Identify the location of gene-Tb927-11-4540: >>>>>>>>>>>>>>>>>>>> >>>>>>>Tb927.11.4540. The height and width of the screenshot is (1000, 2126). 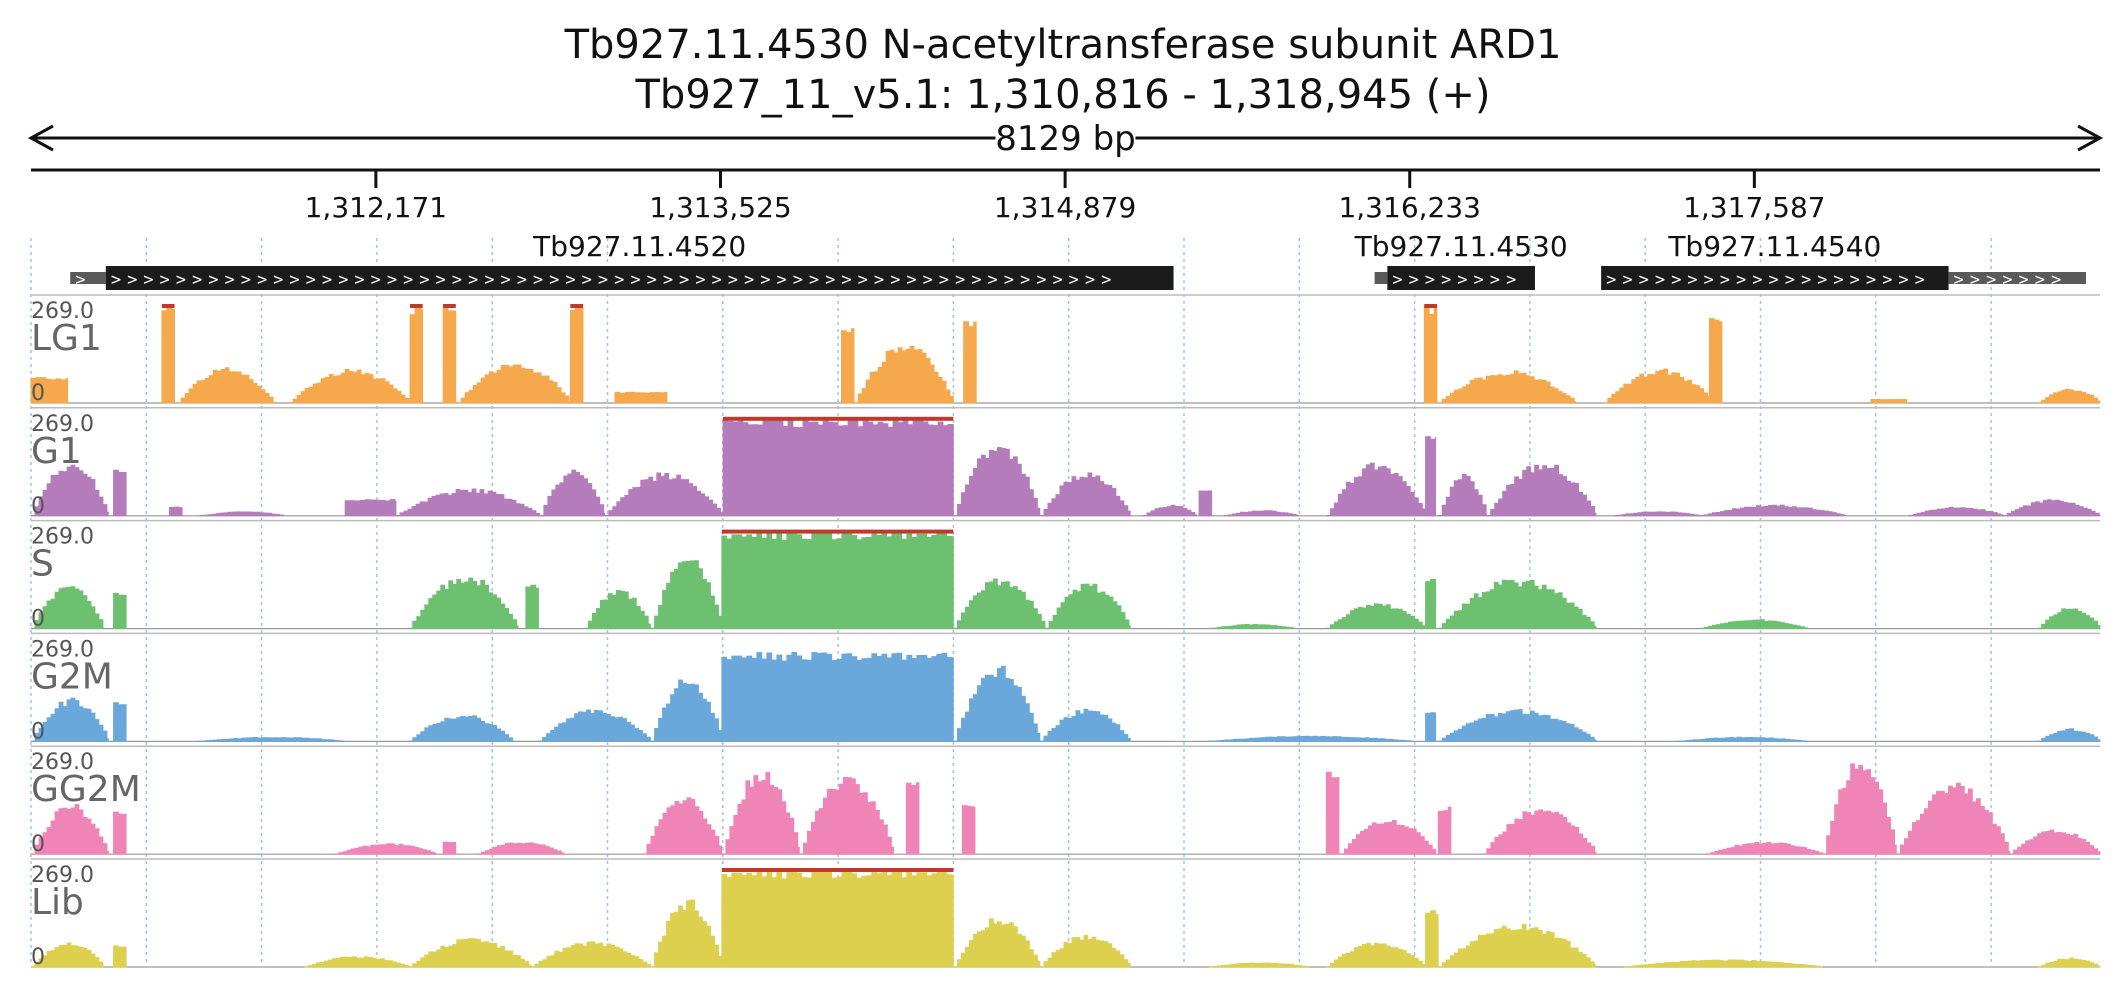
(1844, 260).